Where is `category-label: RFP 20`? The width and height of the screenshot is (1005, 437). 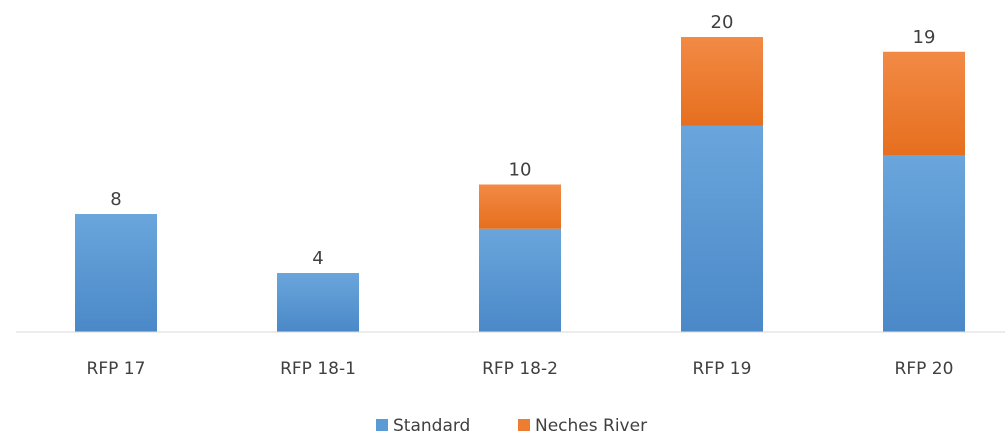
category-label: RFP 20 is located at coordinates (924, 369).